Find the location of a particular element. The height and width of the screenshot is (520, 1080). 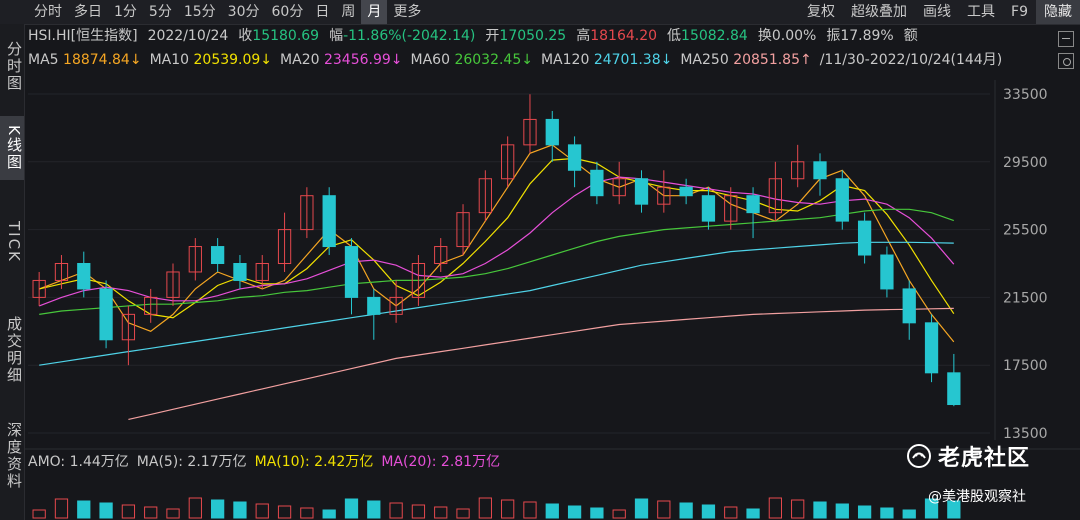

amplitude-value: 17.89% is located at coordinates (867, 36).